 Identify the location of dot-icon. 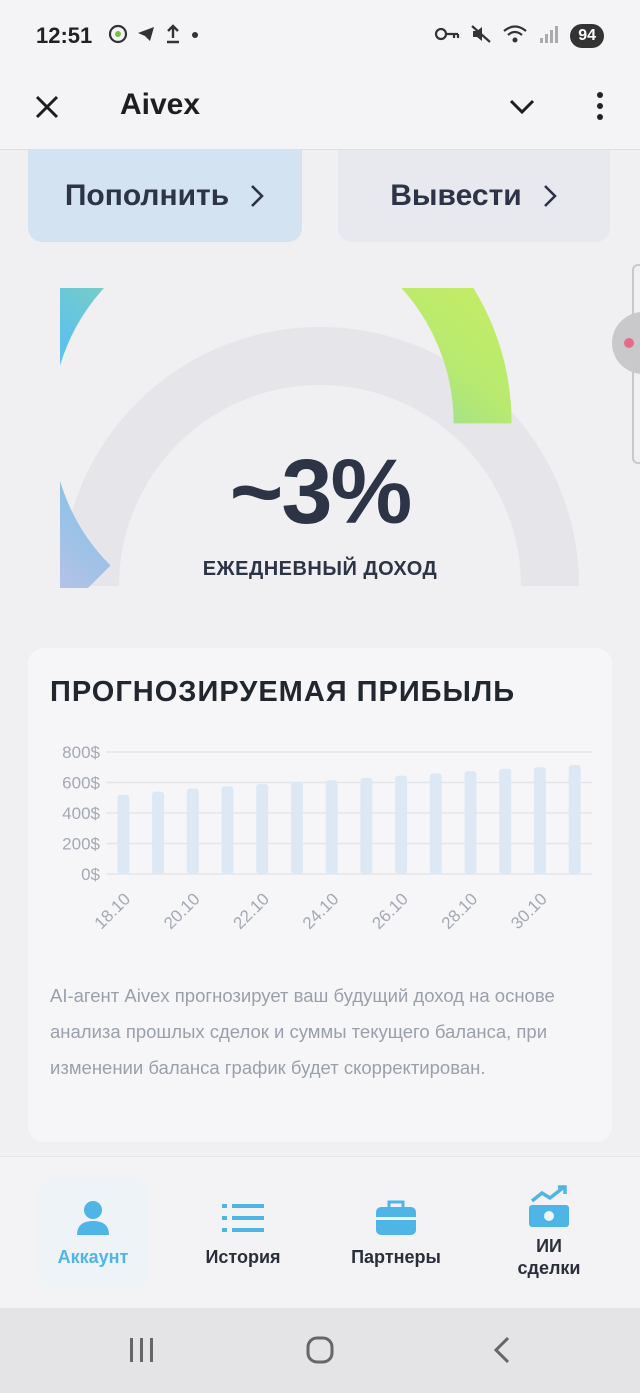
(195, 36).